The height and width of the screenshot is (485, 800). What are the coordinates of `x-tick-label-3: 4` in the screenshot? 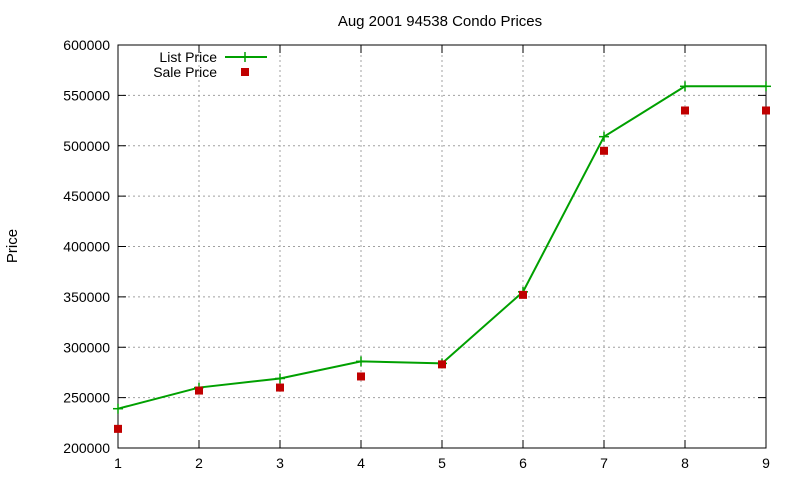 It's located at (361, 463).